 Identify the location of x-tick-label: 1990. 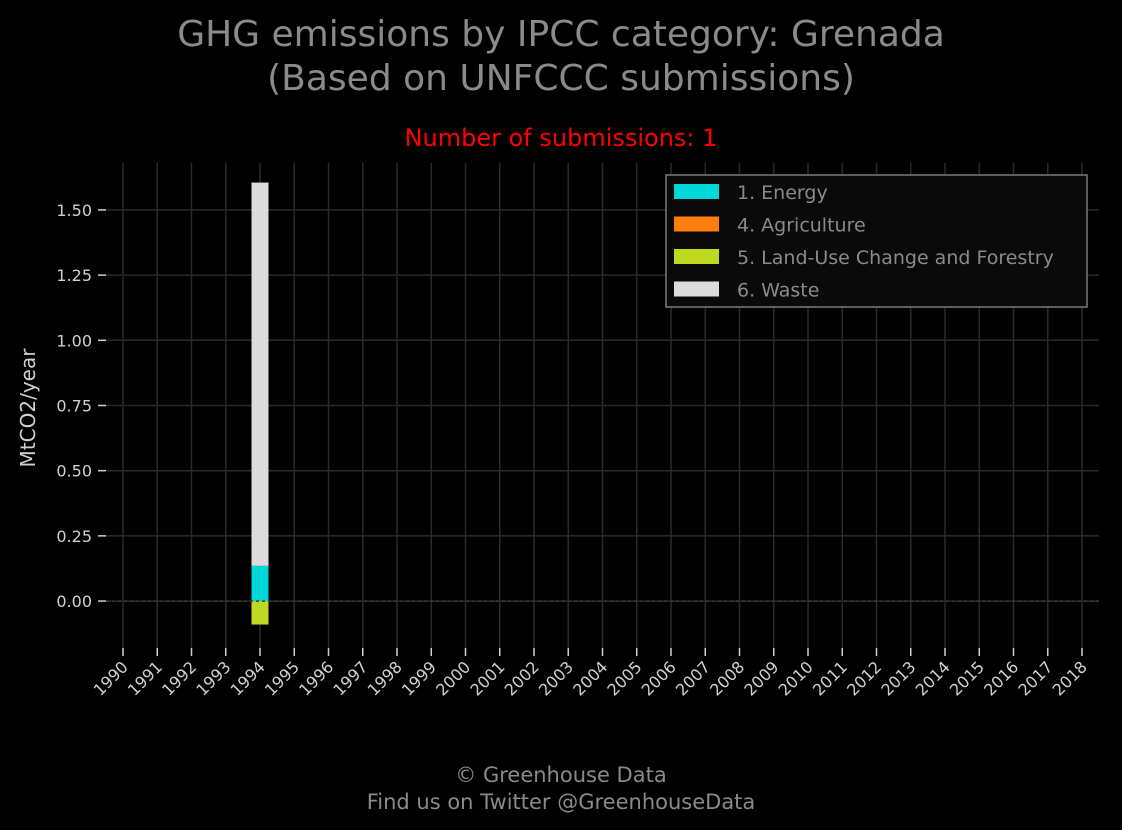
(111, 678).